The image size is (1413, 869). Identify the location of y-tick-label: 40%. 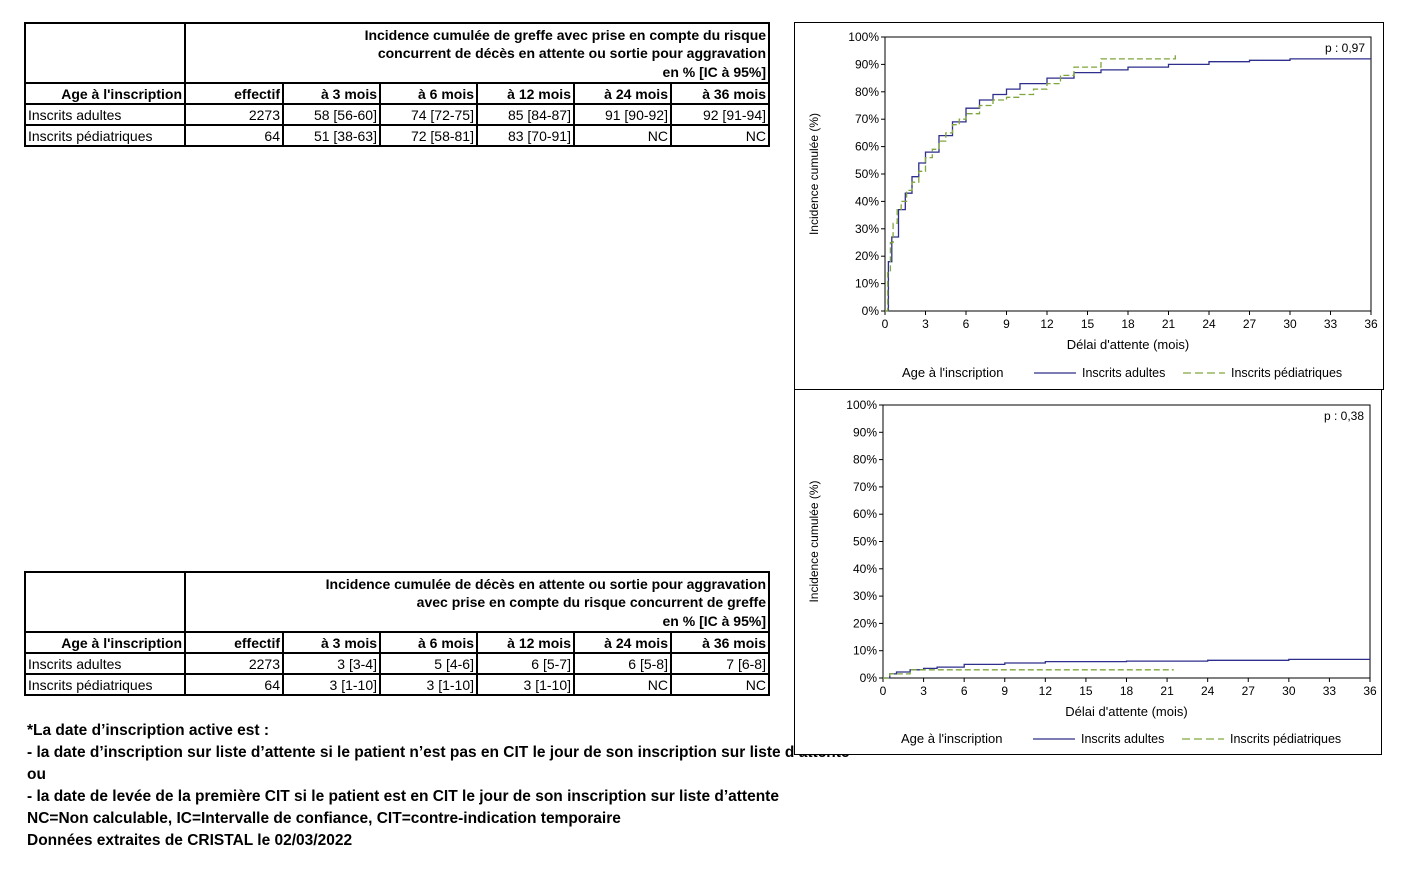
(865, 569).